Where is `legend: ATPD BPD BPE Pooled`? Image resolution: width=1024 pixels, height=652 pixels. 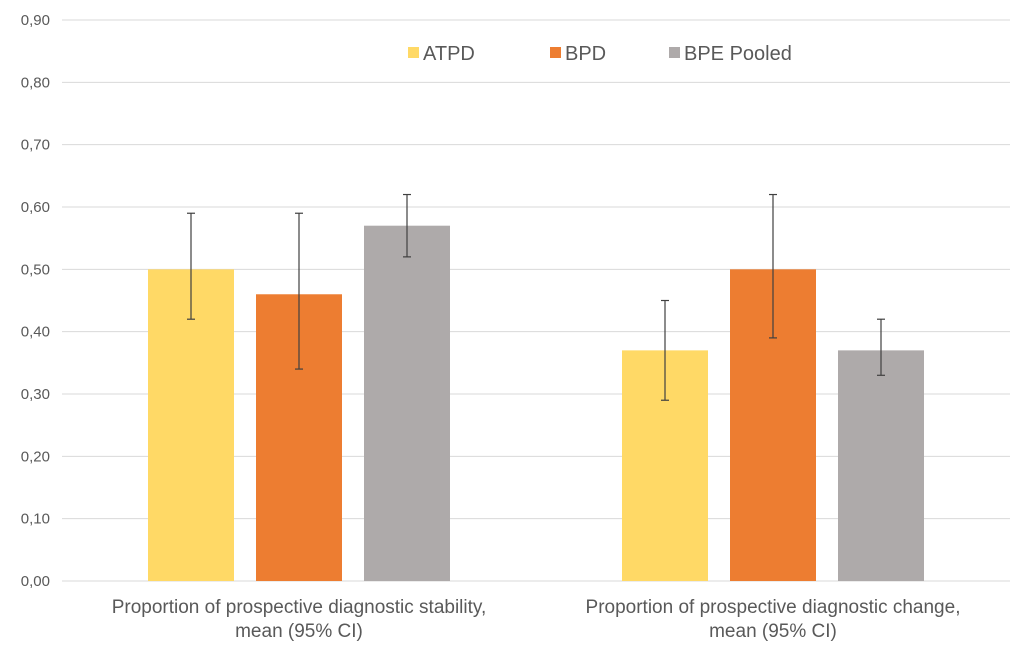
legend: ATPD BPD BPE Pooled is located at coordinates (600, 54).